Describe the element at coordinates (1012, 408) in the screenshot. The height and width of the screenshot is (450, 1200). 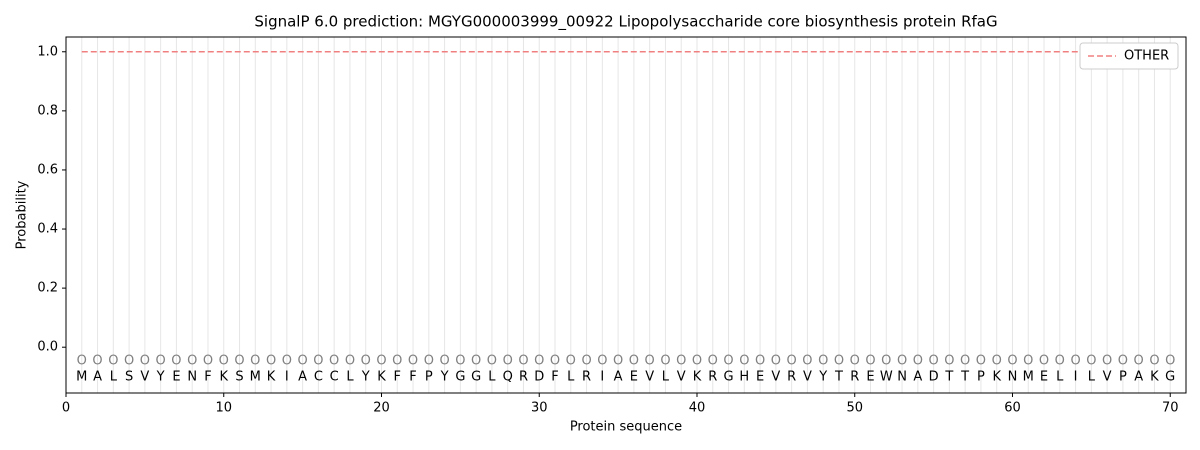
I see `x-tick-label: 60` at that location.